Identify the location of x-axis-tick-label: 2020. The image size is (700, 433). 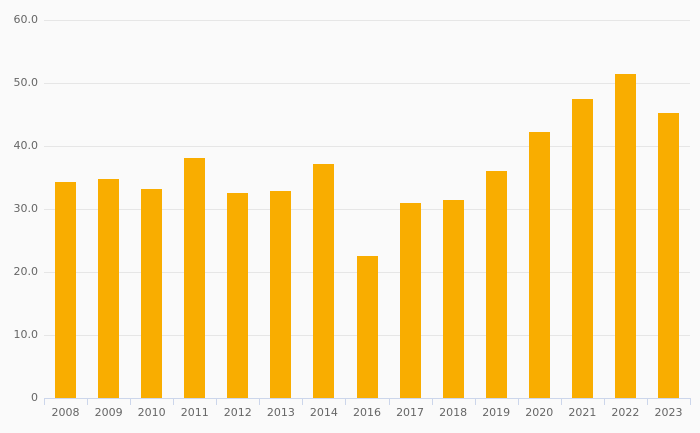
(539, 412).